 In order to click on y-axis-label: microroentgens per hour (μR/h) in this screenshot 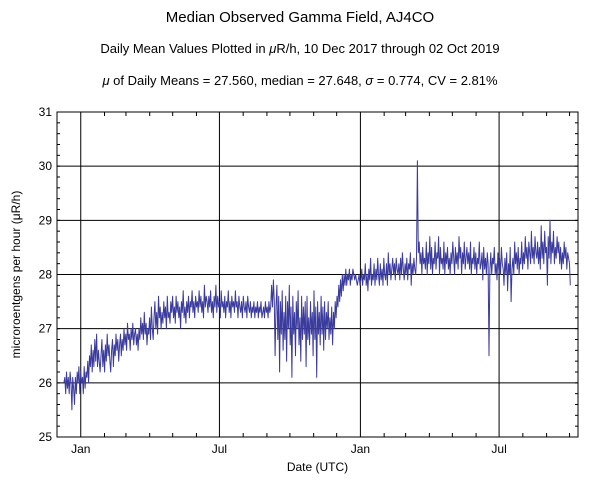, I will do `click(16, 275)`.